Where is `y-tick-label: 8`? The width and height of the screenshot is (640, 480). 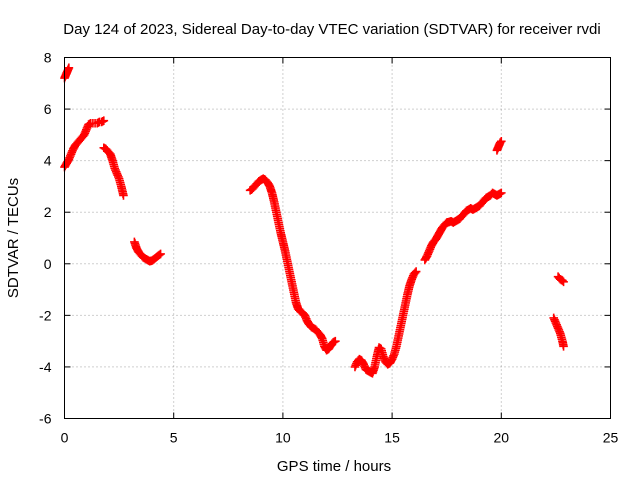 y-tick-label: 8 is located at coordinates (48, 58).